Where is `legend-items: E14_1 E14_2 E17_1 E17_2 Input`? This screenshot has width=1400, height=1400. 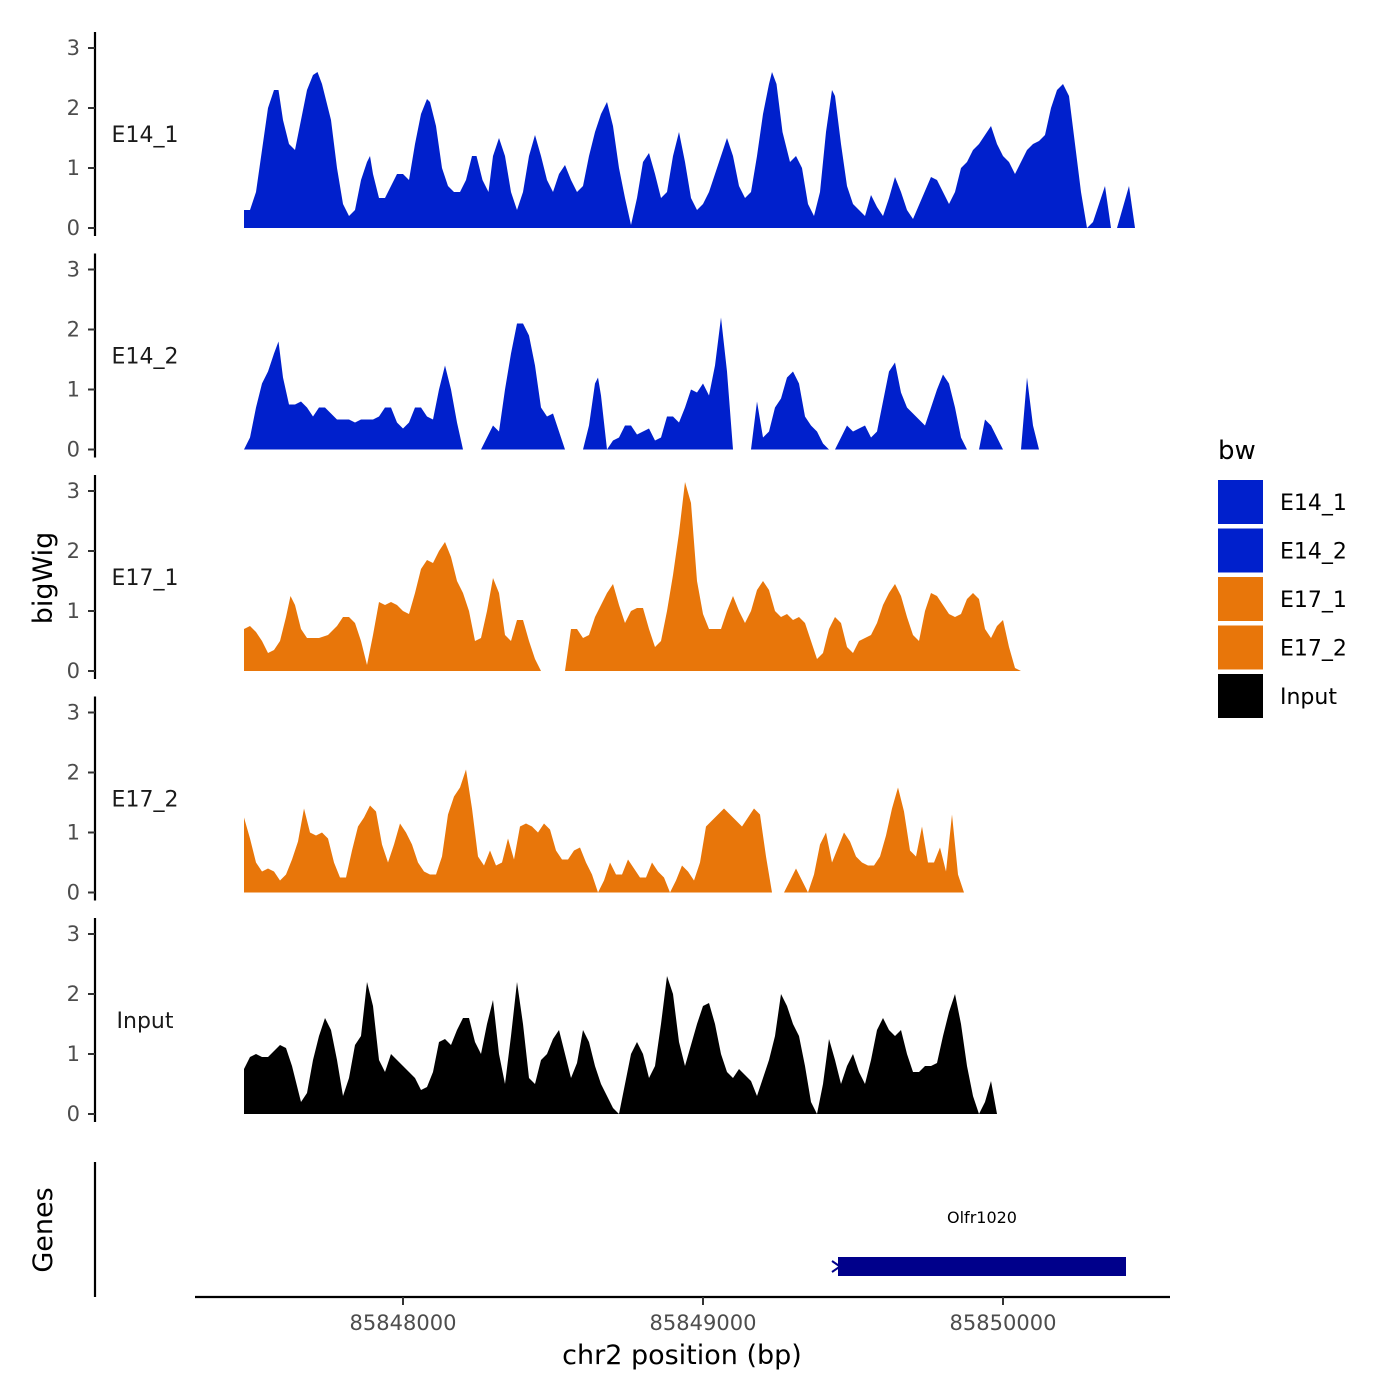 legend-items: E14_1 E14_2 E17_1 E17_2 Input is located at coordinates (1282, 599).